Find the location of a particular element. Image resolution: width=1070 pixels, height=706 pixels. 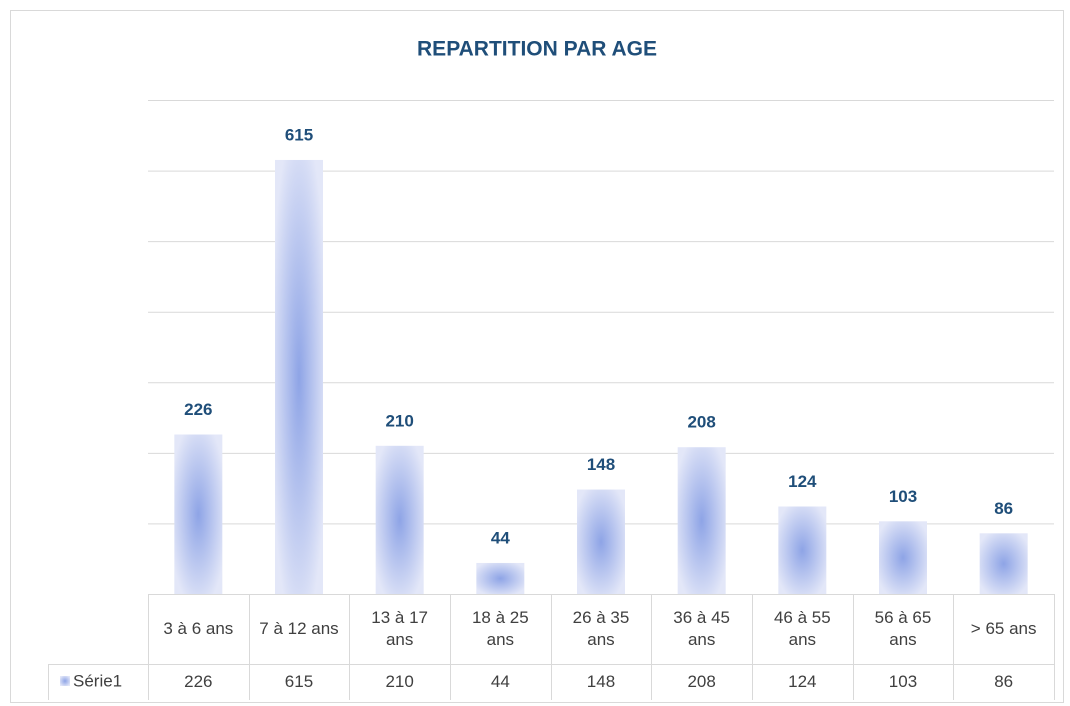

data-label: 124 is located at coordinates (802, 481).